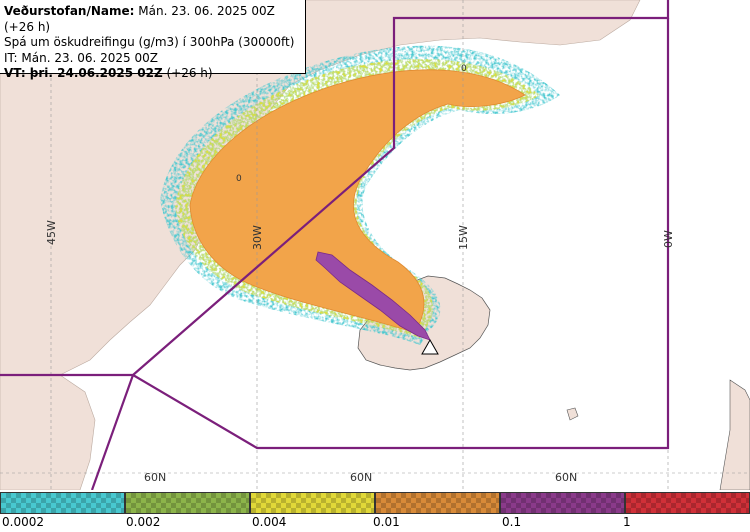 This screenshot has height=532, width=750. Describe the element at coordinates (430, 346) in the screenshot. I see `volcano-marker-icon` at that location.